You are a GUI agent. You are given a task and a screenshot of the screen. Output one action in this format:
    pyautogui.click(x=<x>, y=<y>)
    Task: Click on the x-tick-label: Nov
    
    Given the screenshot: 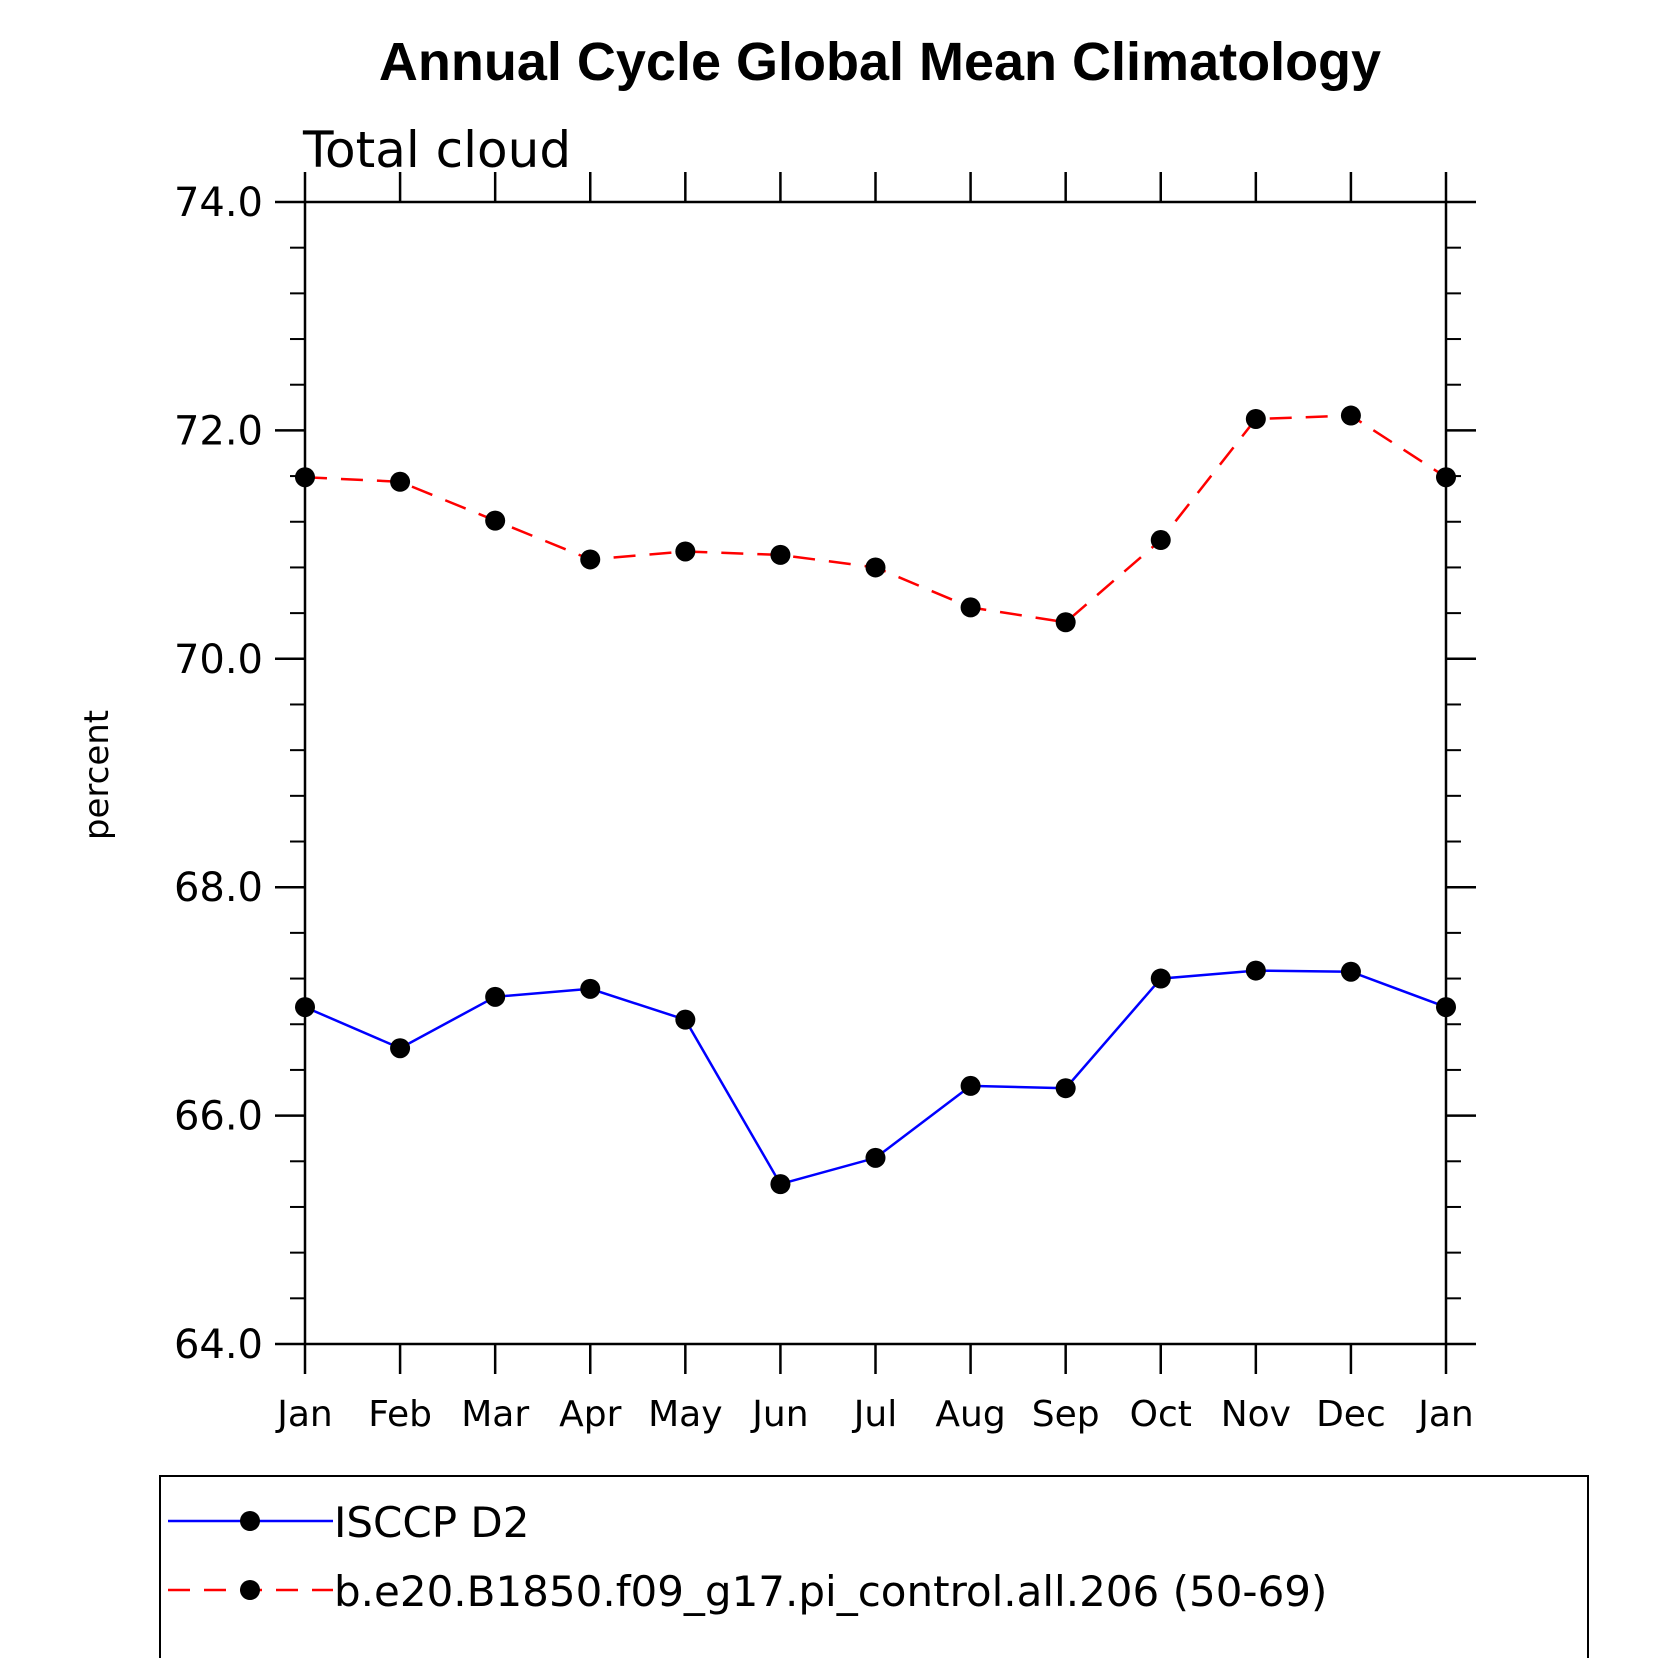 What is the action you would take?
    pyautogui.click(x=1256, y=1414)
    